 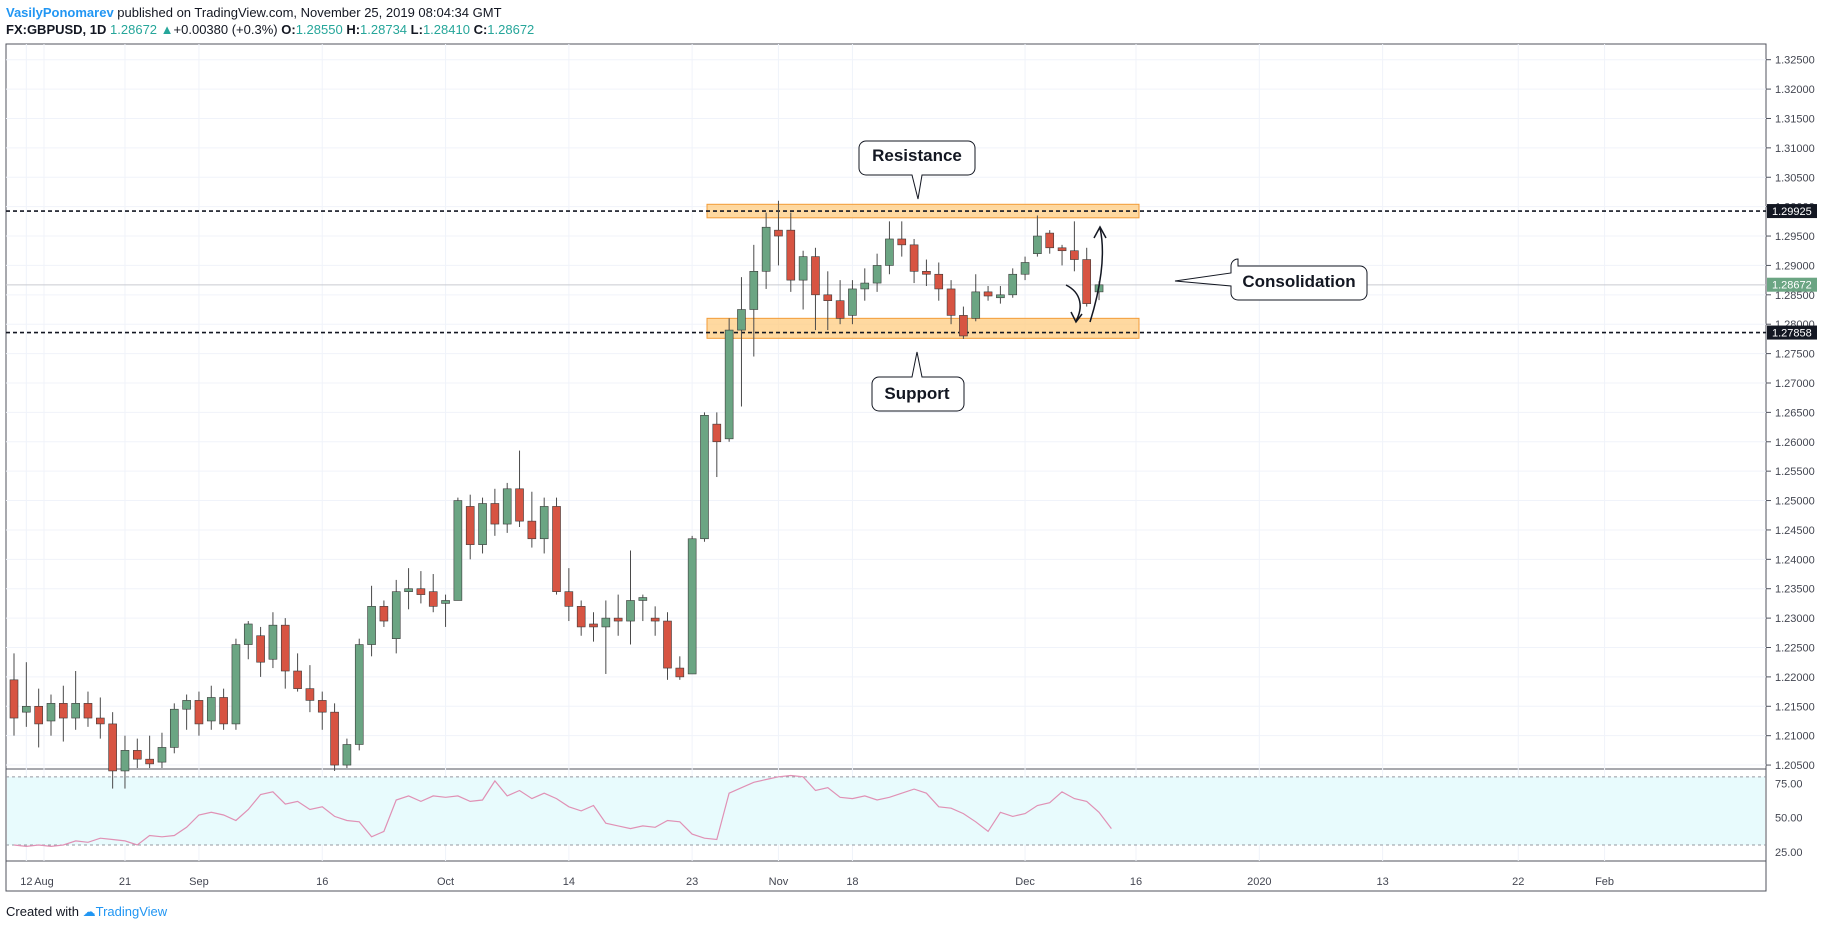 I want to click on price-tick-label: 1.21500, so click(x=1795, y=707).